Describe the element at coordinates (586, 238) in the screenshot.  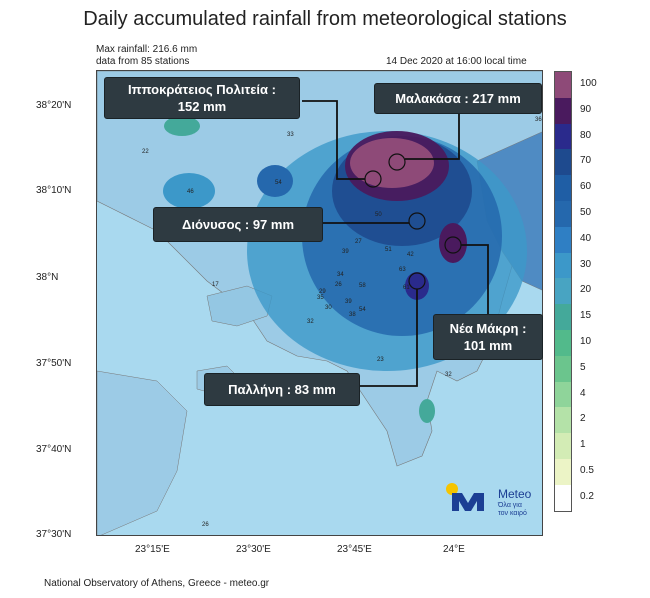
I see `legend-level-label: 40` at that location.